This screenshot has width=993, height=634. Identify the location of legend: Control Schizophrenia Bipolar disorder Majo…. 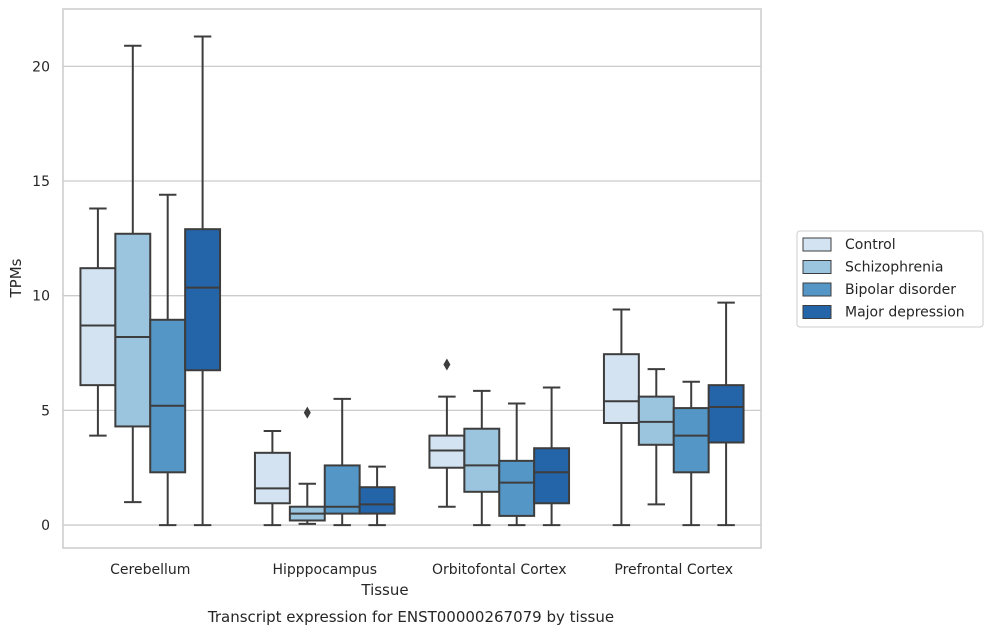
(890, 279).